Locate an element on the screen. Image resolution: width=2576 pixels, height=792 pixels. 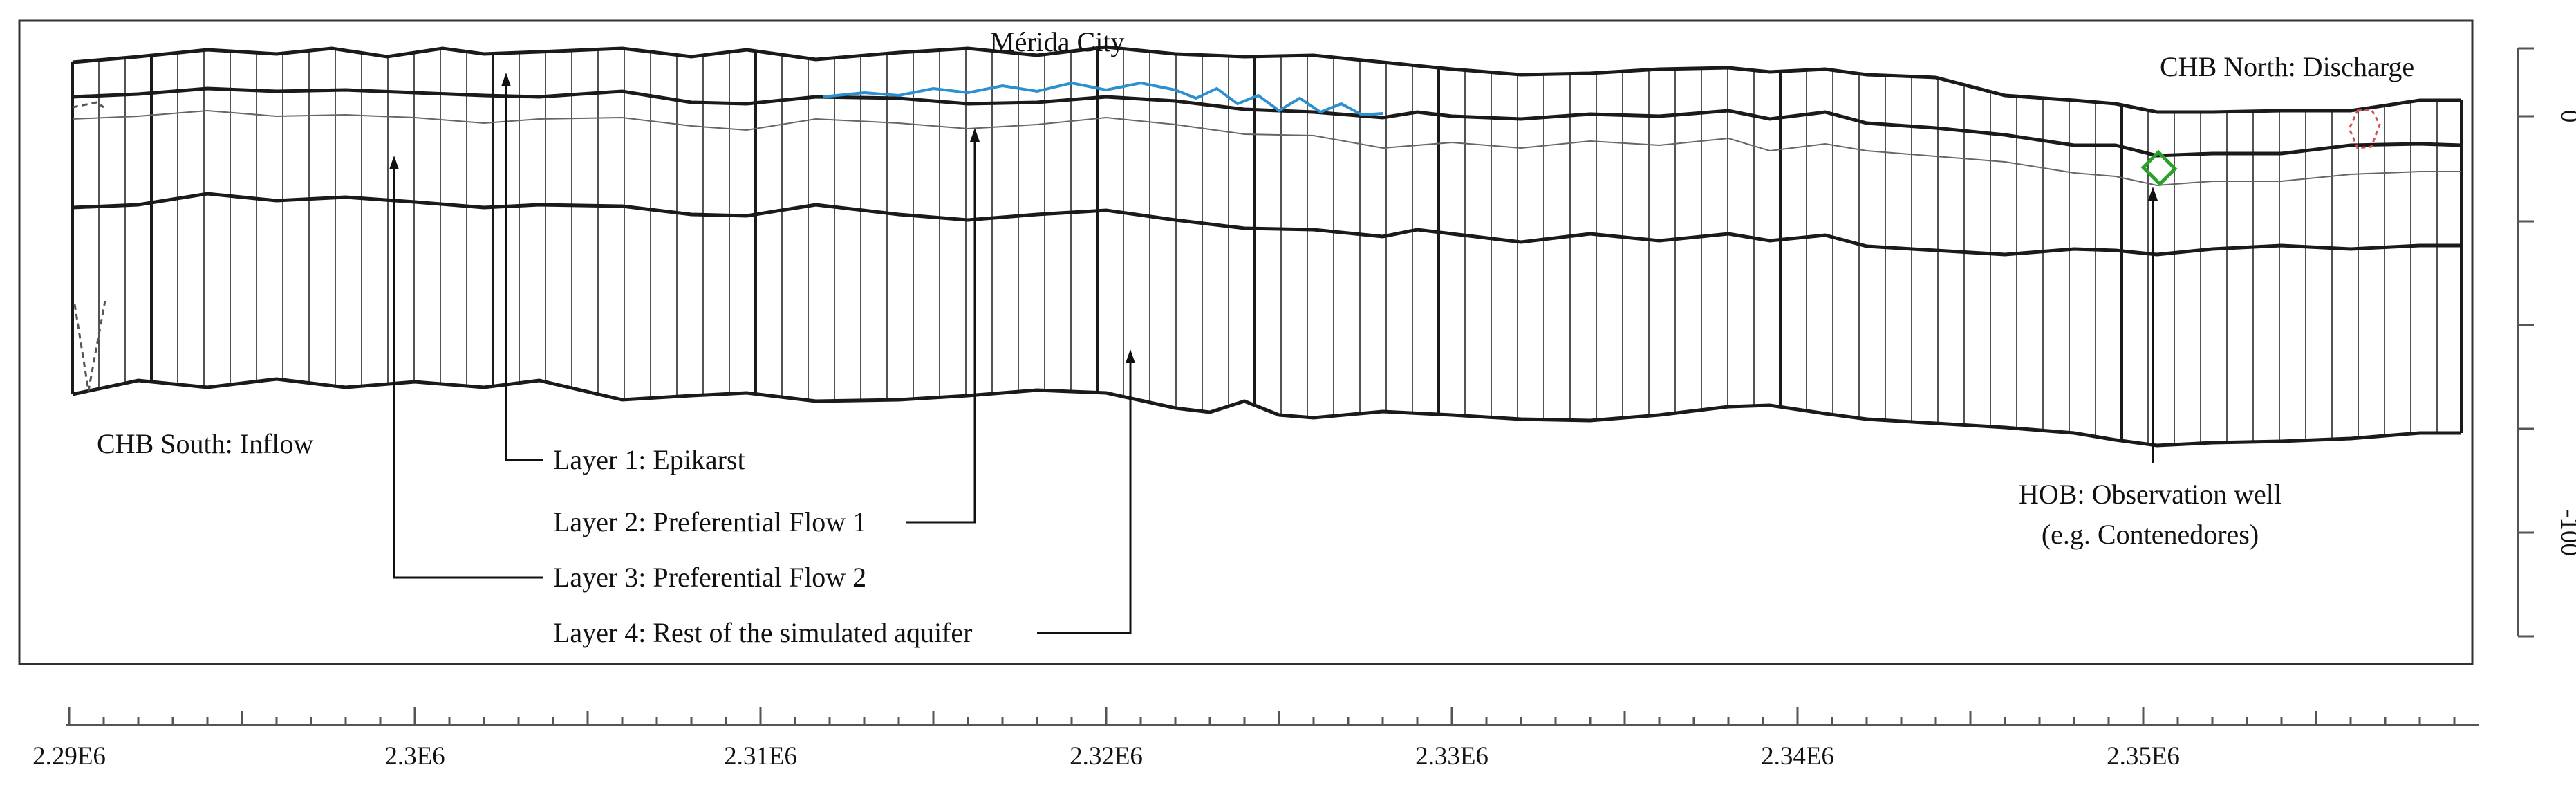
easting-tick-label: 2.33E6 is located at coordinates (1451, 756).